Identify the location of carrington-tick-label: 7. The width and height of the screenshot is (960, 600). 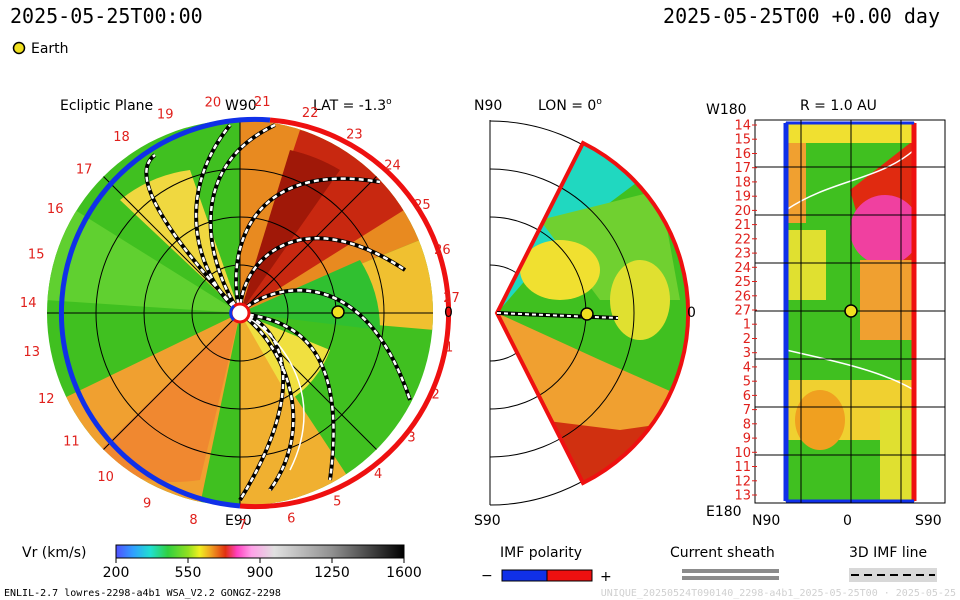
(242, 525).